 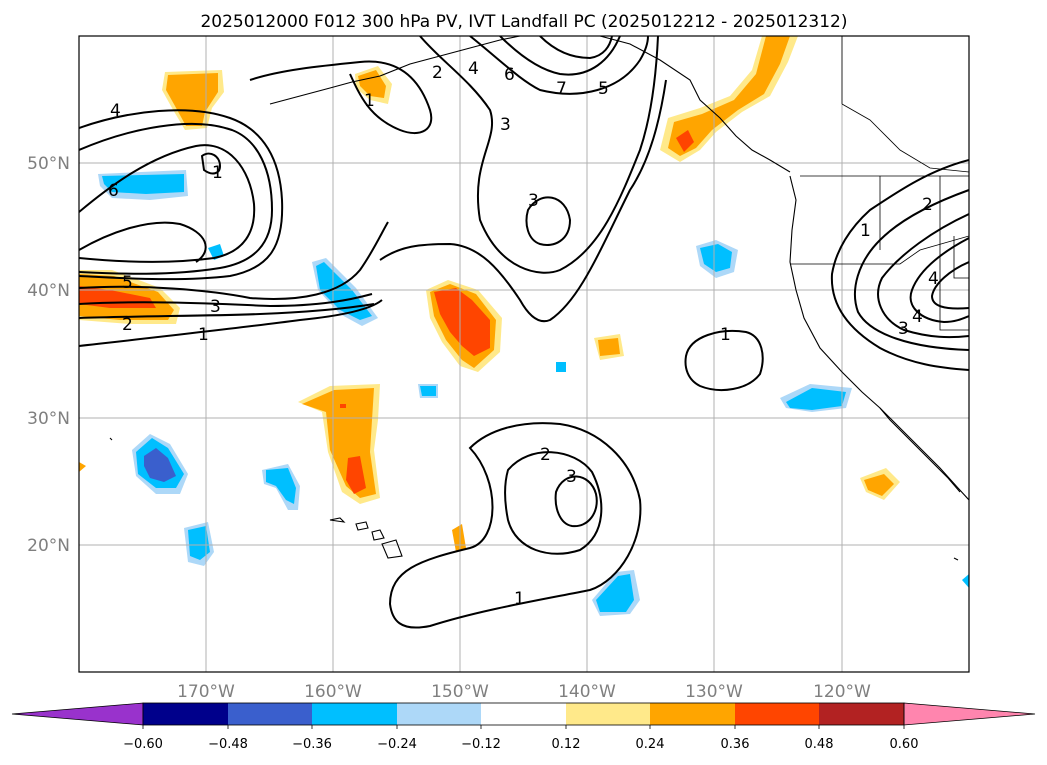 I want to click on colorbar-extend-low, so click(x=77, y=714).